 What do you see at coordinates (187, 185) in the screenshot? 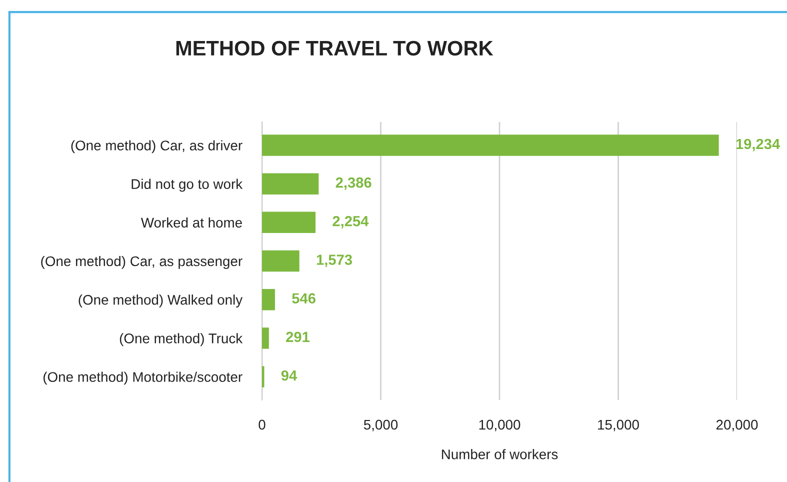
I see `y-tick-label: Did not go to work` at bounding box center [187, 185].